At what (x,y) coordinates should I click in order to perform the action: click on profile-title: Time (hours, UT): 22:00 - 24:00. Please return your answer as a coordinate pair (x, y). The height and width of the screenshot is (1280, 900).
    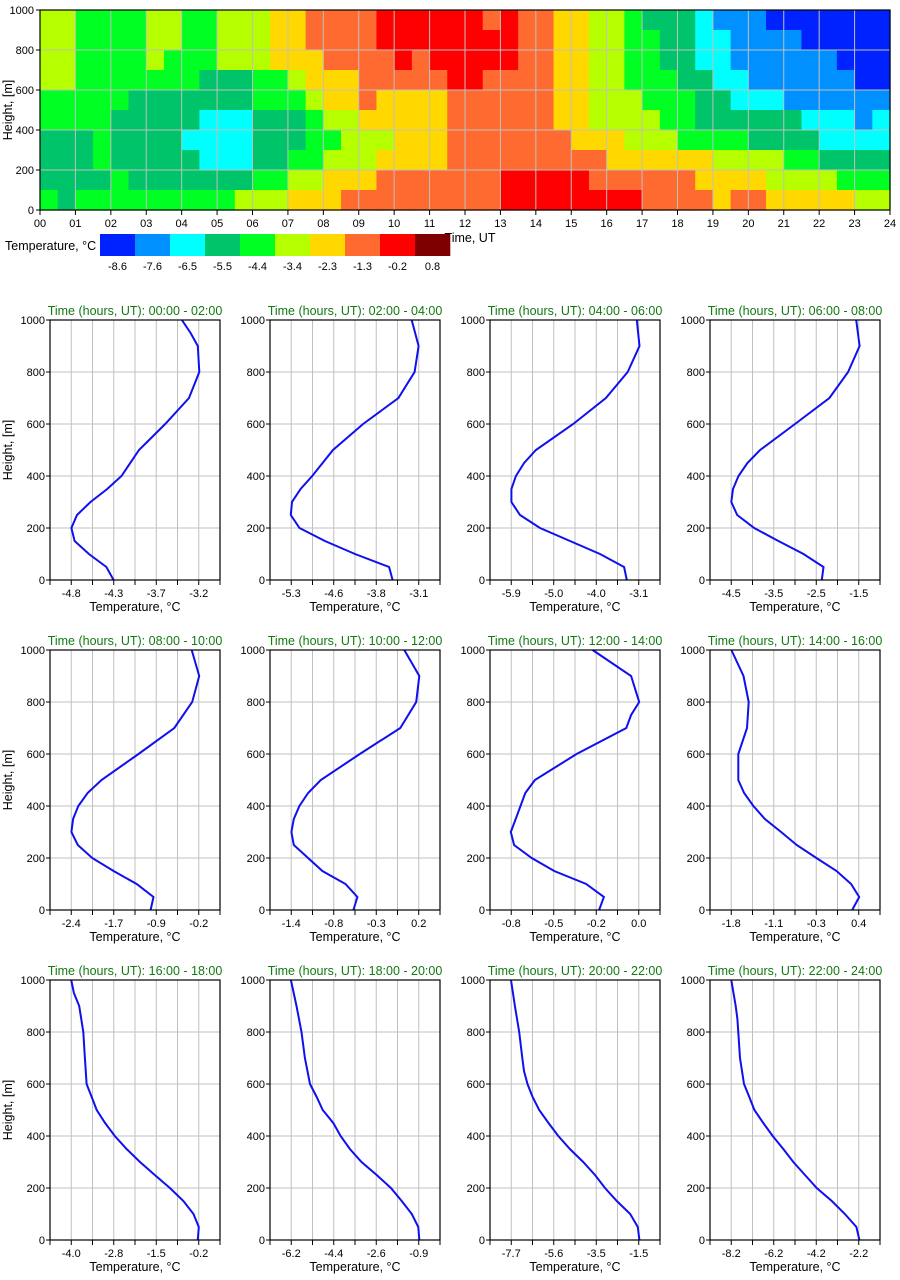
    Looking at the image, I should click on (795, 971).